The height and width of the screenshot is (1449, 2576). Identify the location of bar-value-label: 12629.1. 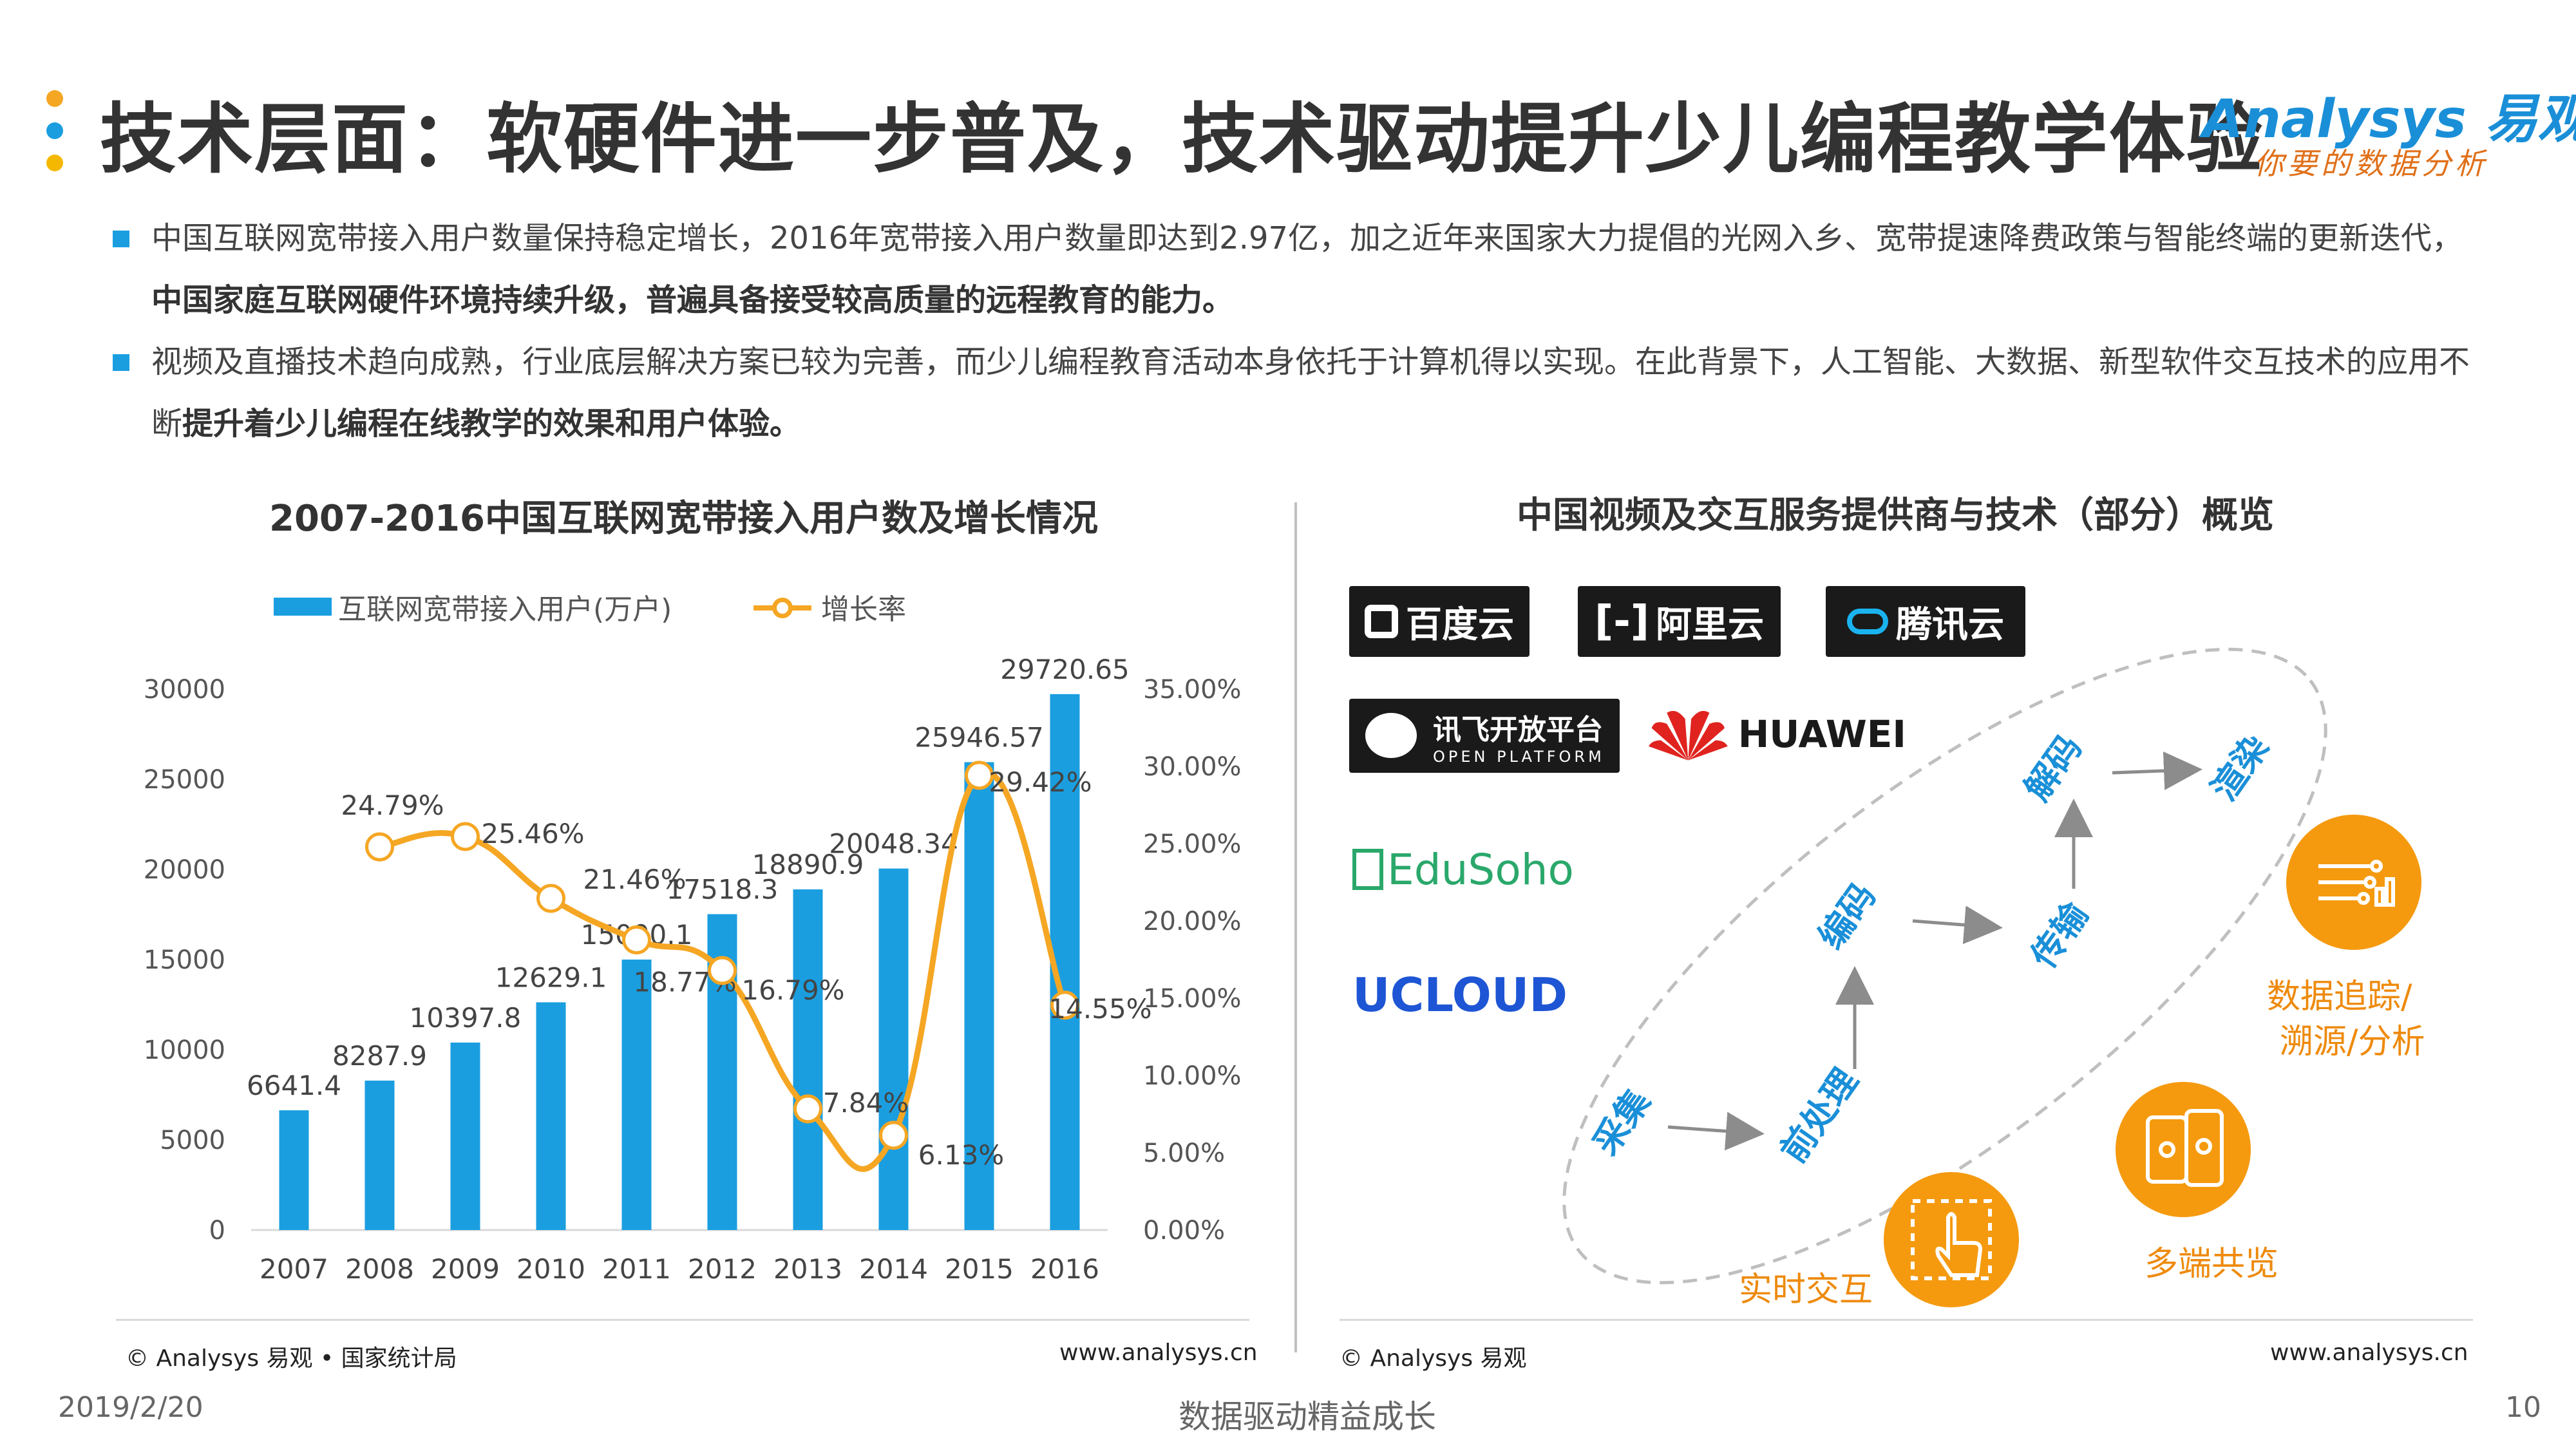
(551, 977).